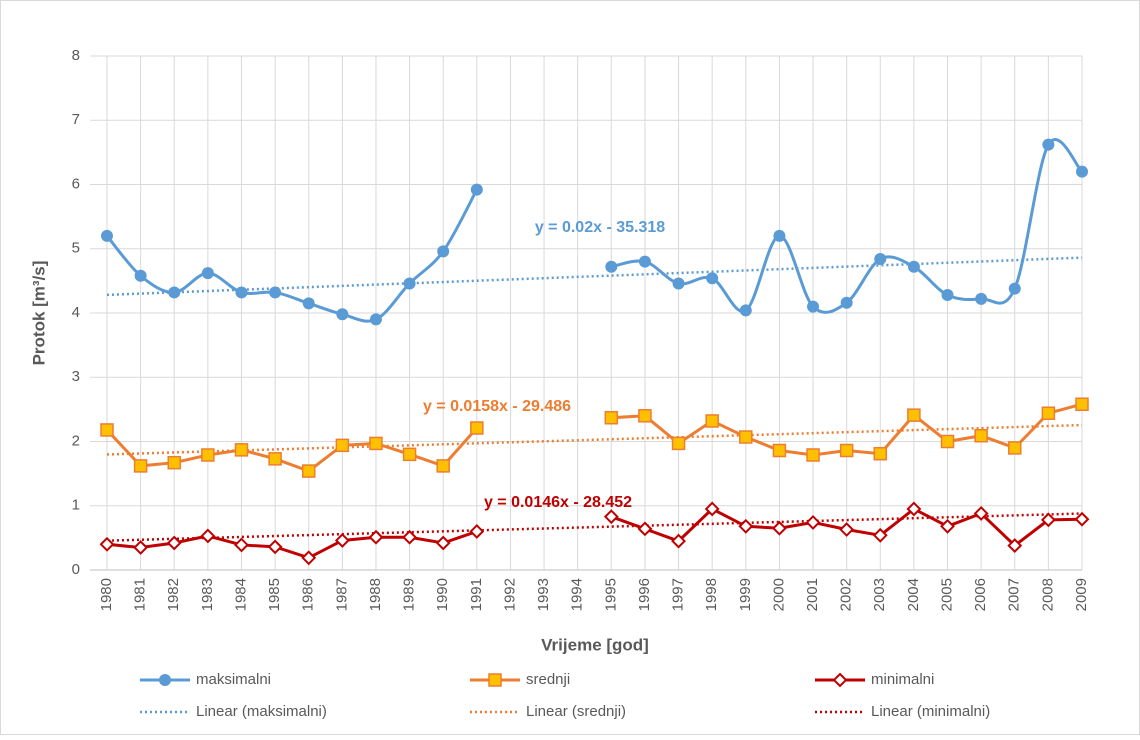 Image resolution: width=1140 pixels, height=740 pixels. Describe the element at coordinates (76, 248) in the screenshot. I see `y-tick-label: 5` at that location.